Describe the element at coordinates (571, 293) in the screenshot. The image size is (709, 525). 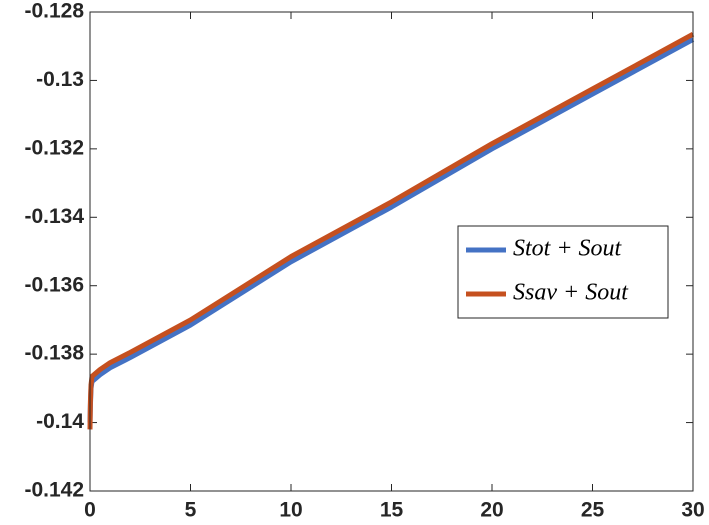
I see `legend-label: Ssav + Sout` at that location.